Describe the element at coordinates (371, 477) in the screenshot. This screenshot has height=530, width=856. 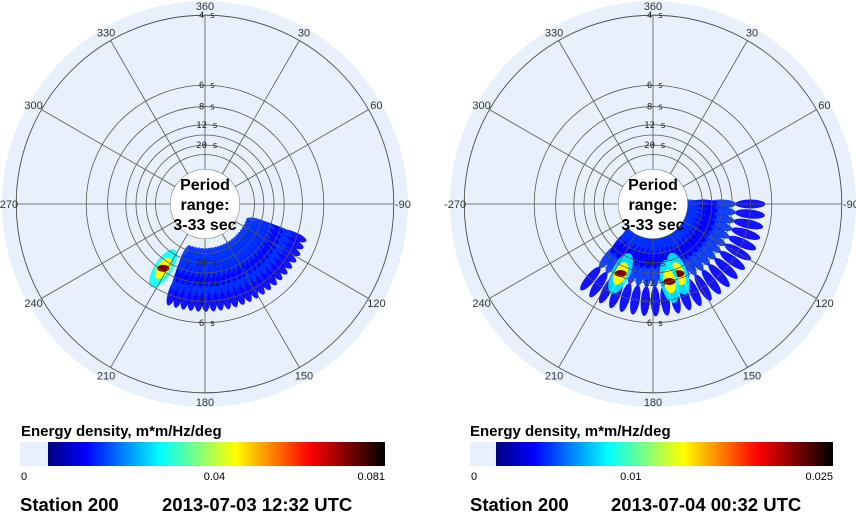
I see `colorbar-tick-label: 0.081` at that location.